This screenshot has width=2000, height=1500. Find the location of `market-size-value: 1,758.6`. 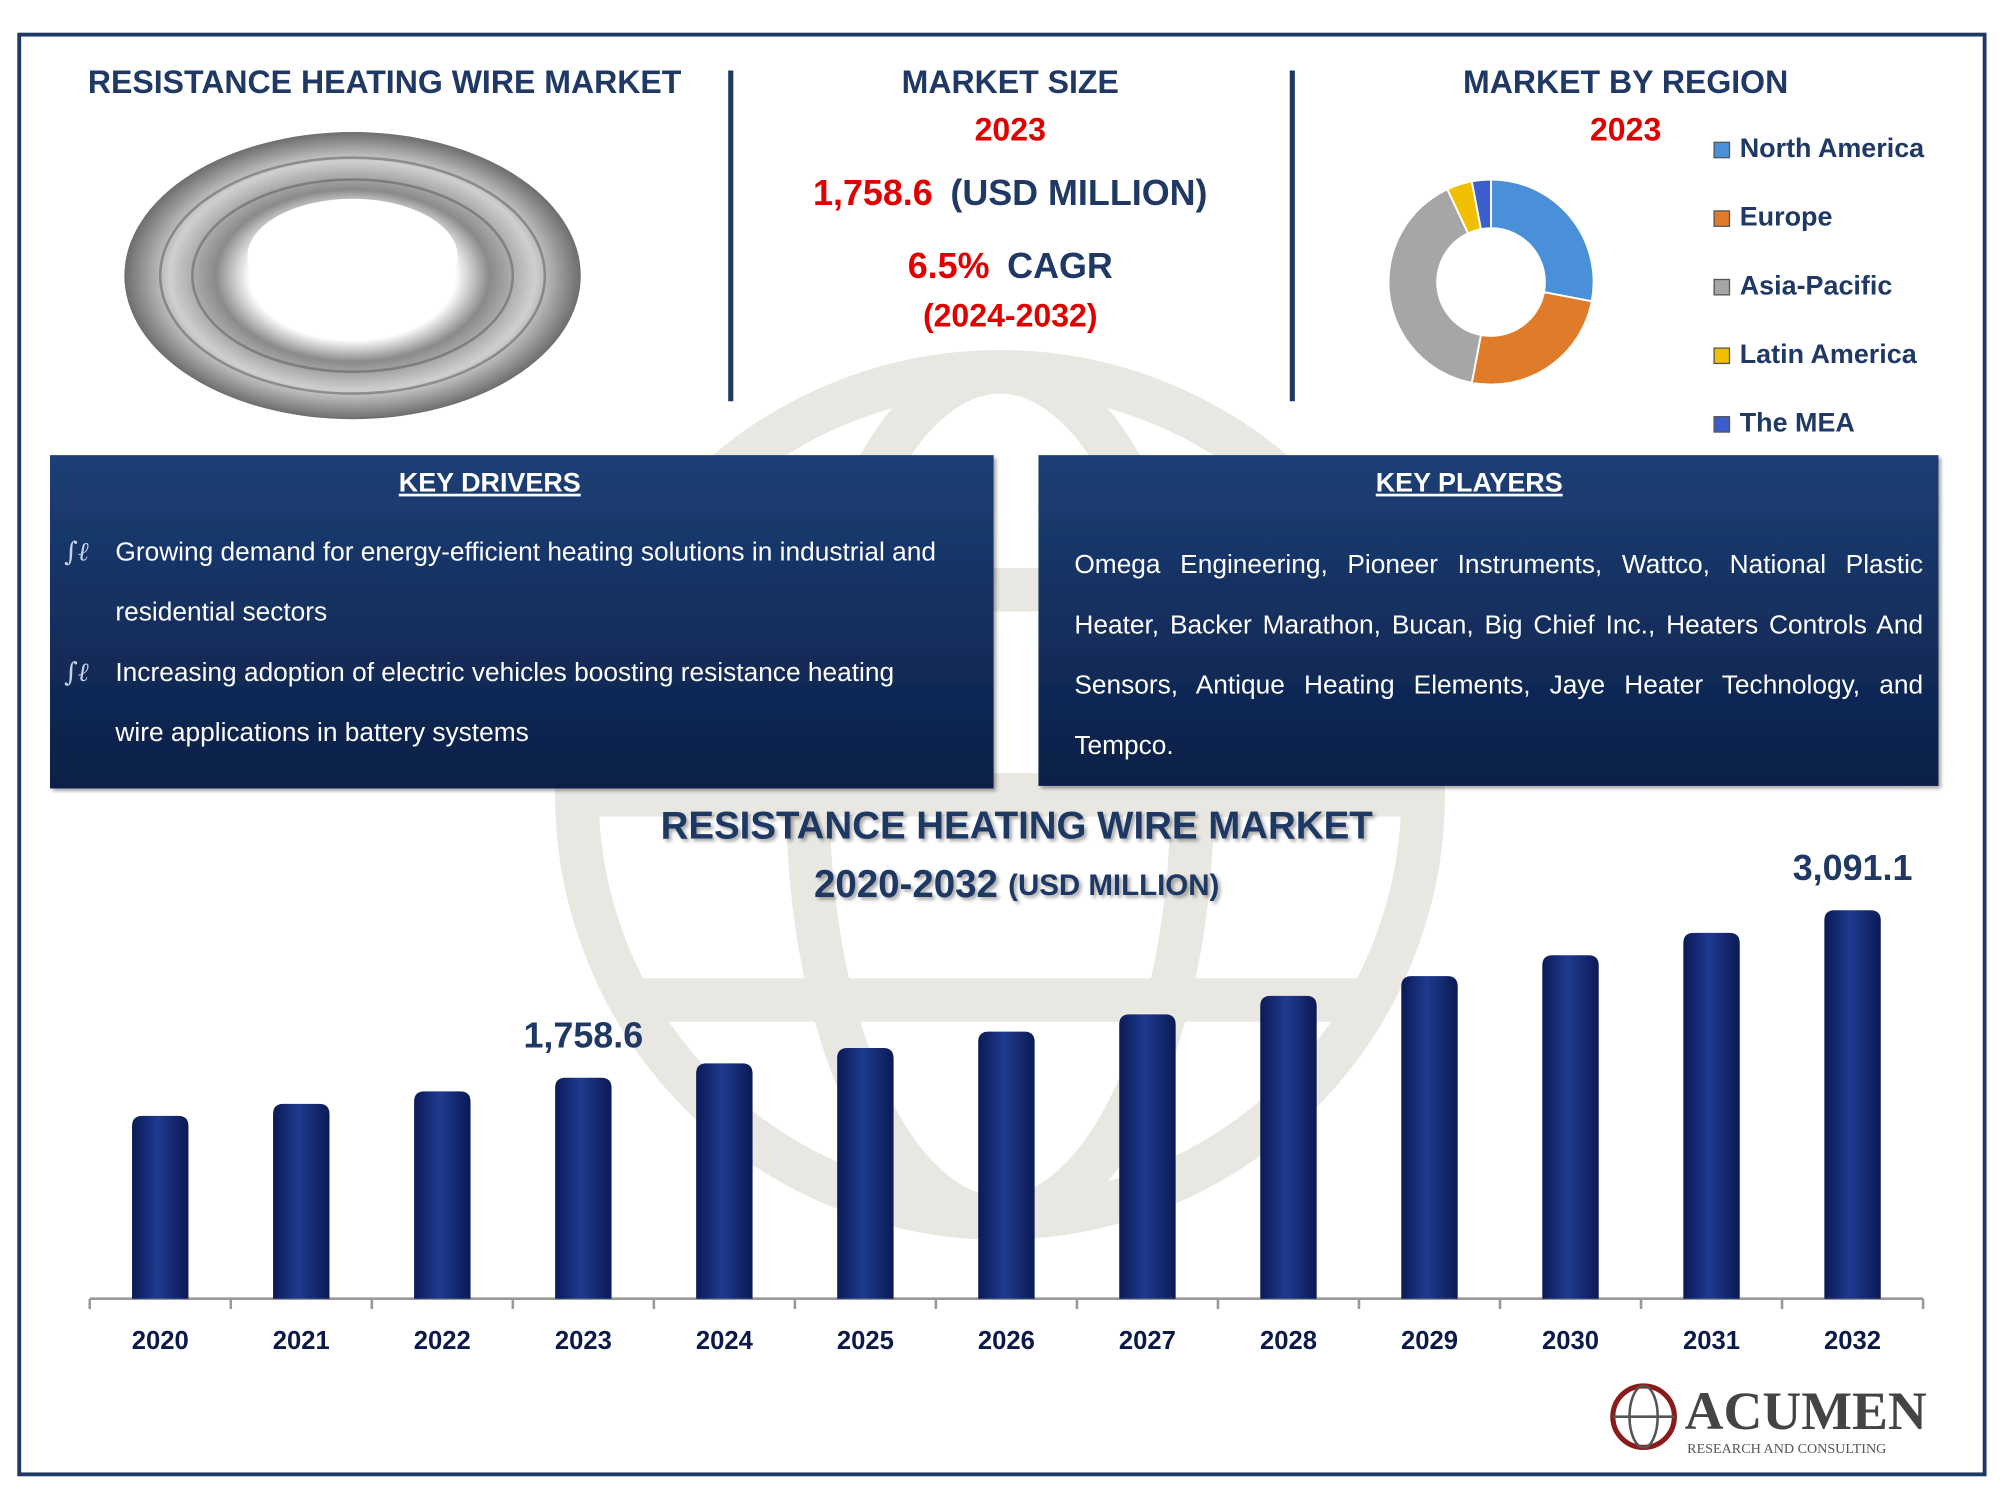

market-size-value: 1,758.6 is located at coordinates (873, 194).